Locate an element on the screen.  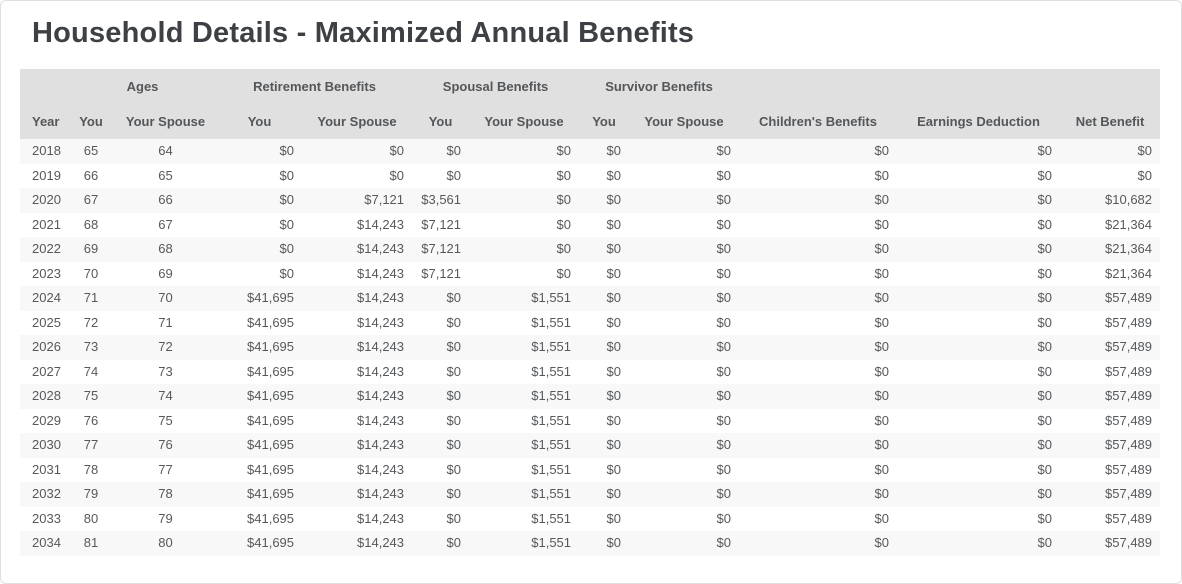
cell: 76 is located at coordinates (165, 444).